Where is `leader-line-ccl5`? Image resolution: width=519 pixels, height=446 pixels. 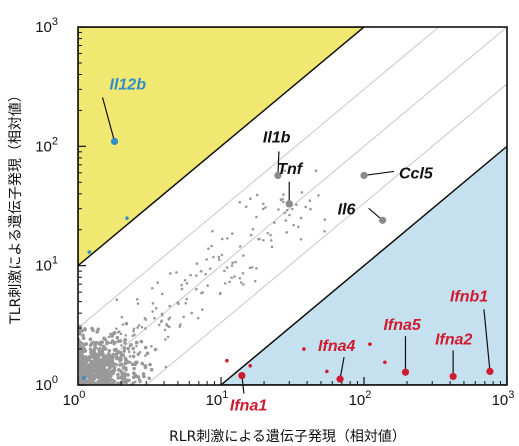 leader-line-ccl5 is located at coordinates (379, 173).